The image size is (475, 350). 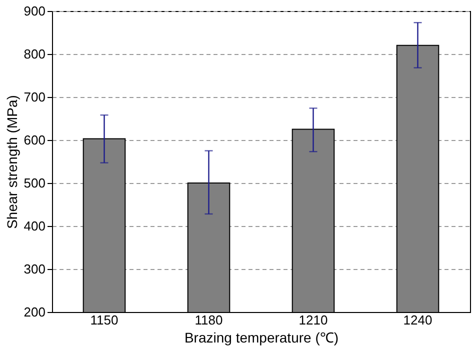 What do you see at coordinates (35, 269) in the screenshot?
I see `y-tick-label: 300` at bounding box center [35, 269].